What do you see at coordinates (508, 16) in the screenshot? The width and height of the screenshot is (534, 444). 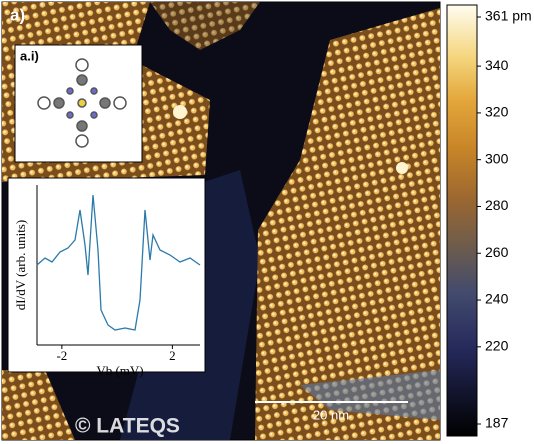 I see `colorbar-tick-label: 361 pm` at bounding box center [508, 16].